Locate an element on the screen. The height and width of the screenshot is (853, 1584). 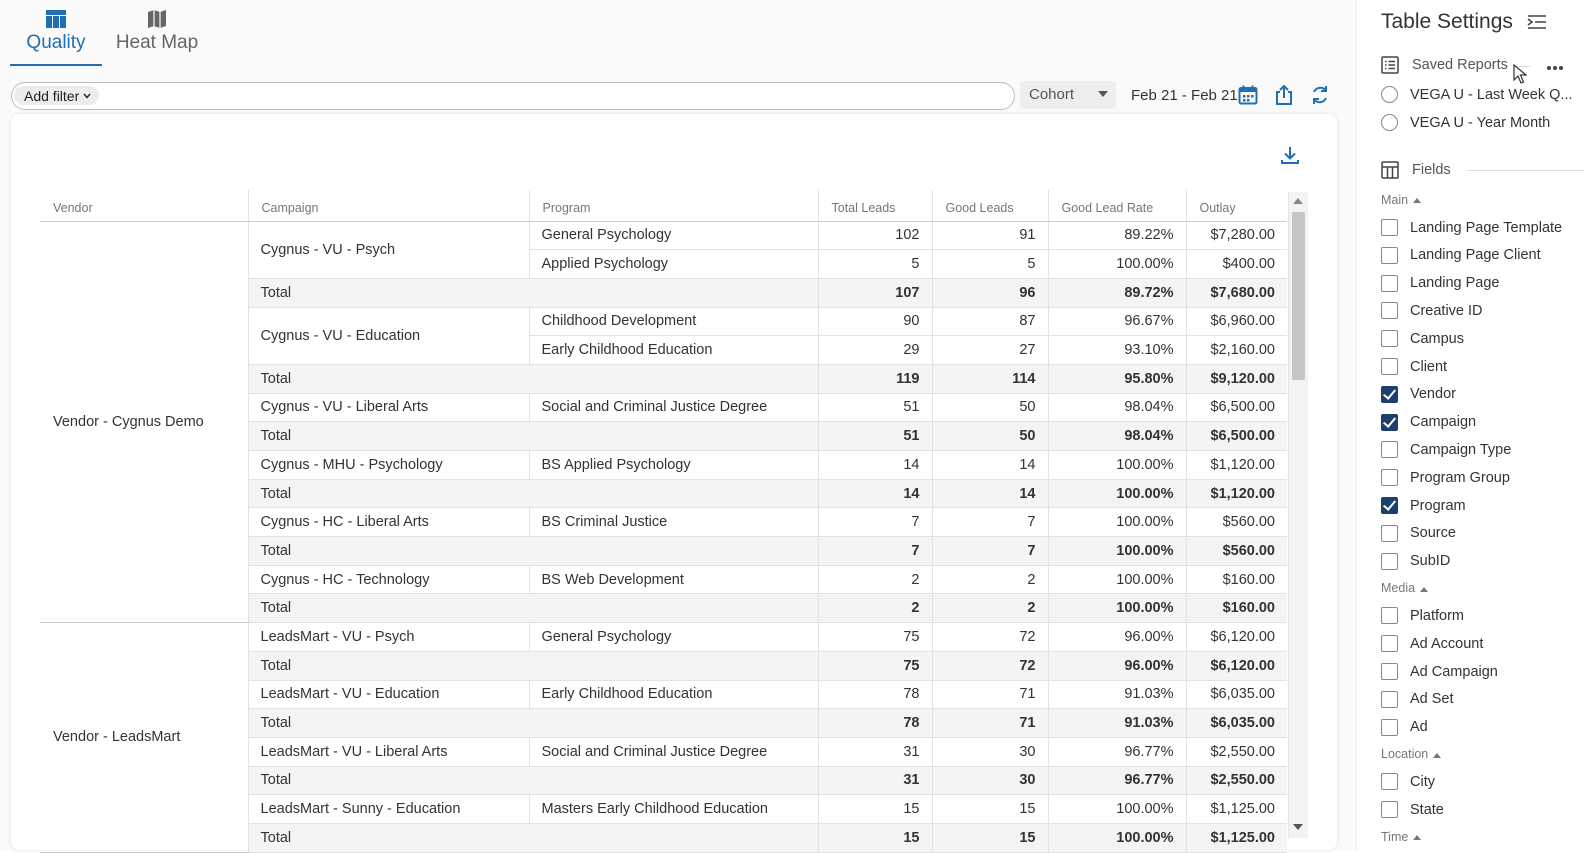
tab-quality: Quality is located at coordinates (56, 33).